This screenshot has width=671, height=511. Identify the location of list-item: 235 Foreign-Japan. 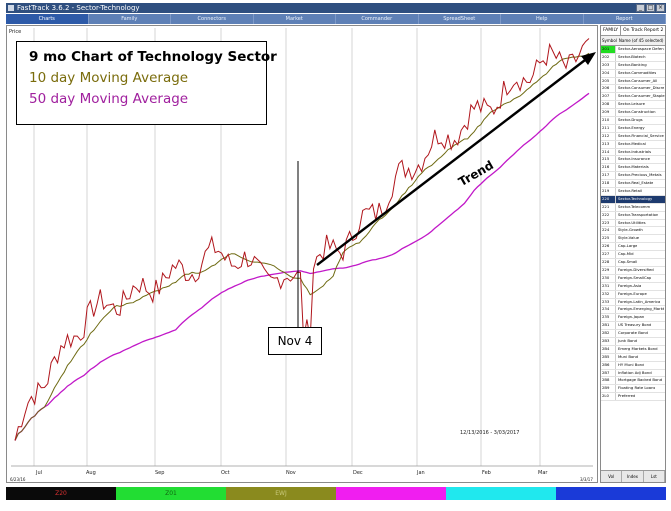
(633, 318).